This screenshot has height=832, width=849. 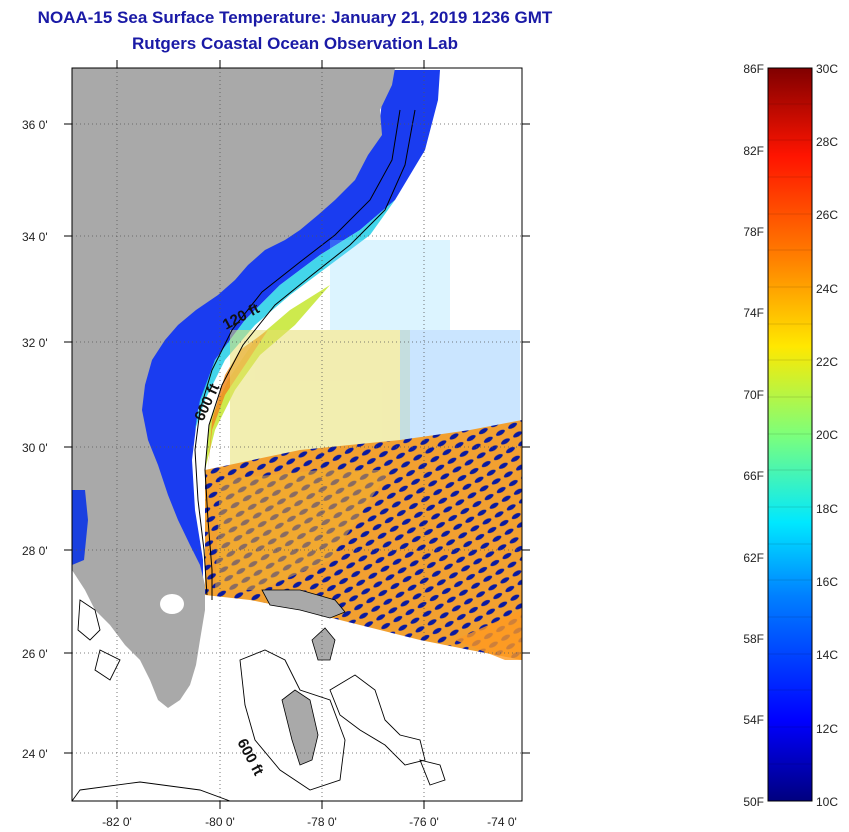 I want to click on colorbar-label-10c: 10C, so click(x=827, y=802).